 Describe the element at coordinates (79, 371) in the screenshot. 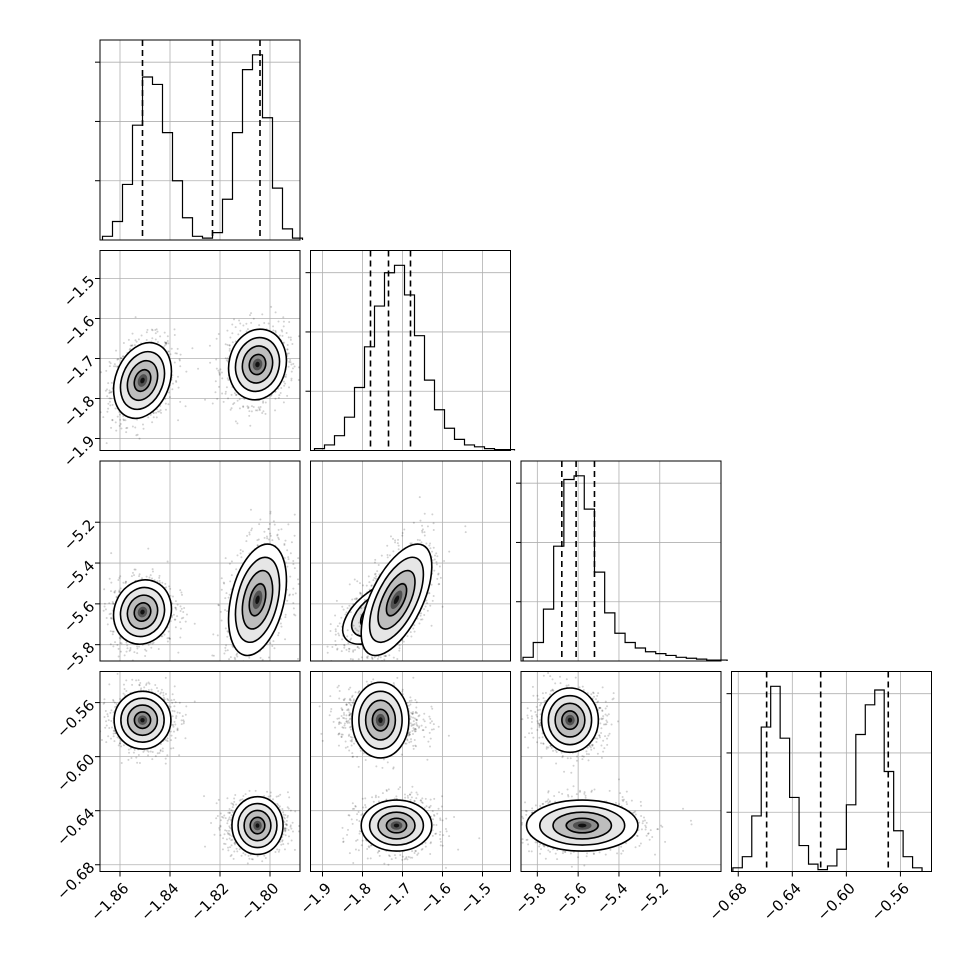

I see `y-tick-label: −1.7` at that location.